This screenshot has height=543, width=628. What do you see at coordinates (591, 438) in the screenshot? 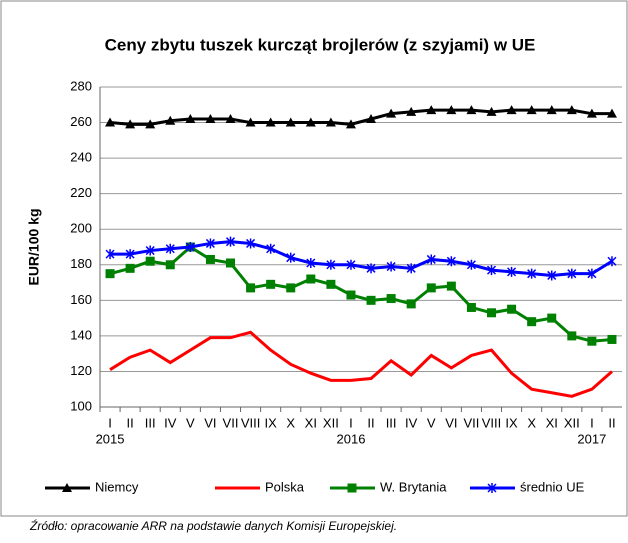
I see `year-label: 2017` at bounding box center [591, 438].